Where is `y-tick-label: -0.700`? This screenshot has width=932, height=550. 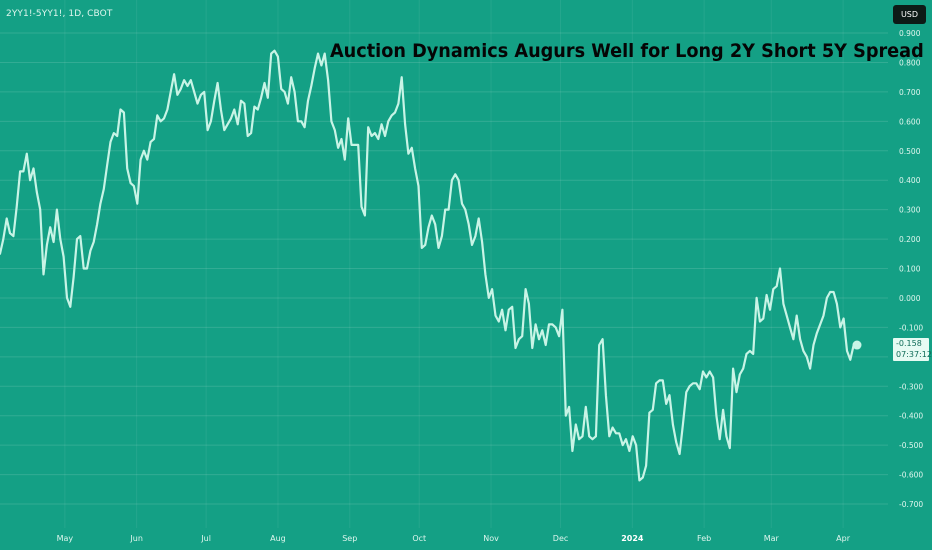
y-tick-label: -0.700 is located at coordinates (911, 504).